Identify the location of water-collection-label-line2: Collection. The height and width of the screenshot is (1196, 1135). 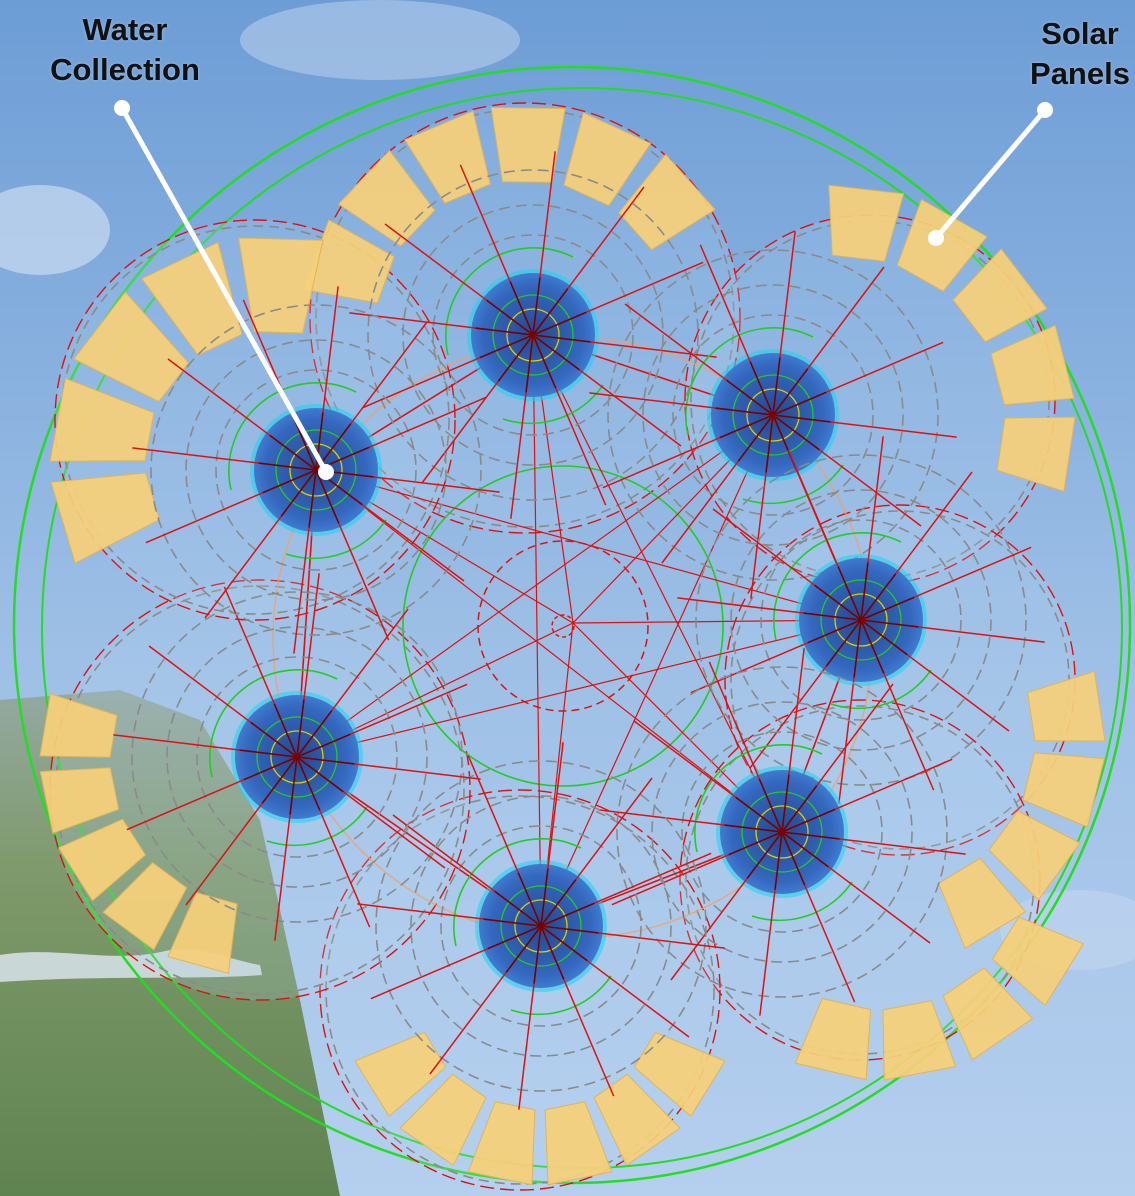
(125, 69).